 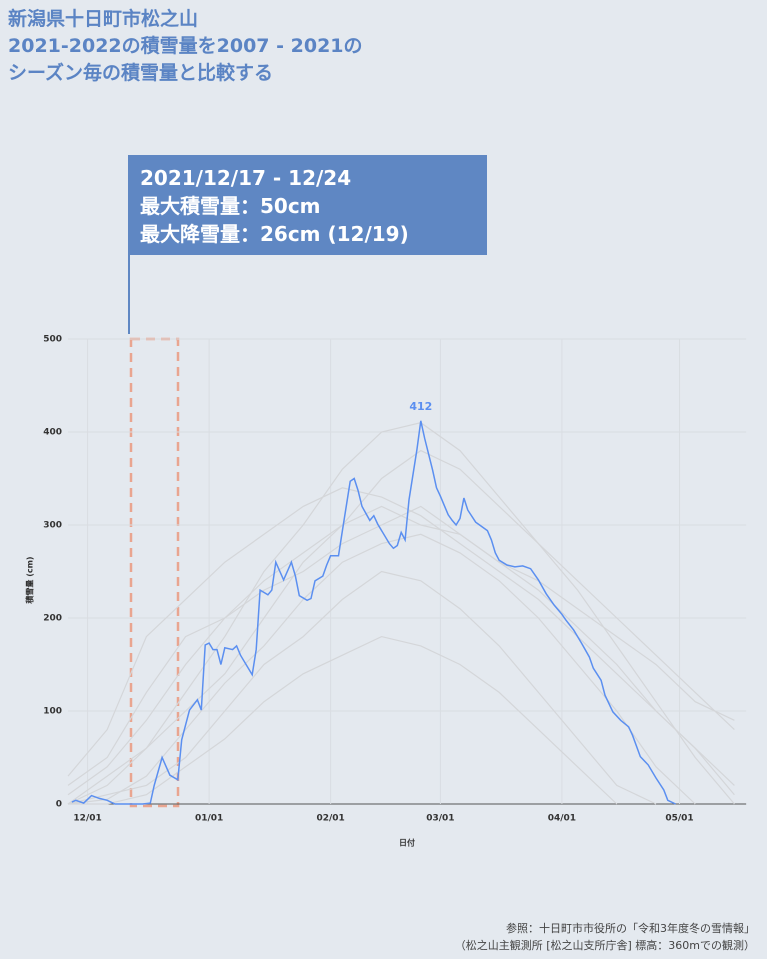 What do you see at coordinates (52, 526) in the screenshot?
I see `y-tick-label: 300` at bounding box center [52, 526].